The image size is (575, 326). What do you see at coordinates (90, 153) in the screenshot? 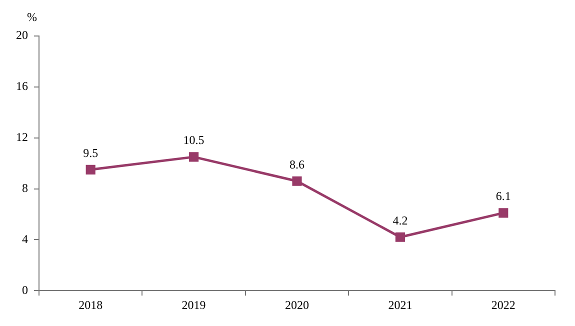
I see `data-label: 9.5` at bounding box center [90, 153].